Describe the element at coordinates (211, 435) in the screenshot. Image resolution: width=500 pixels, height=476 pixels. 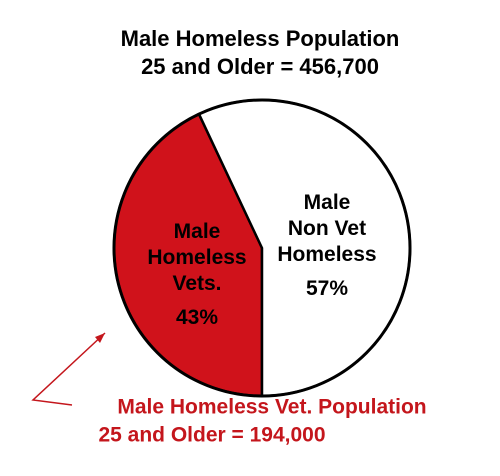
I see `annotation: 25 and Older = 194,000` at that location.